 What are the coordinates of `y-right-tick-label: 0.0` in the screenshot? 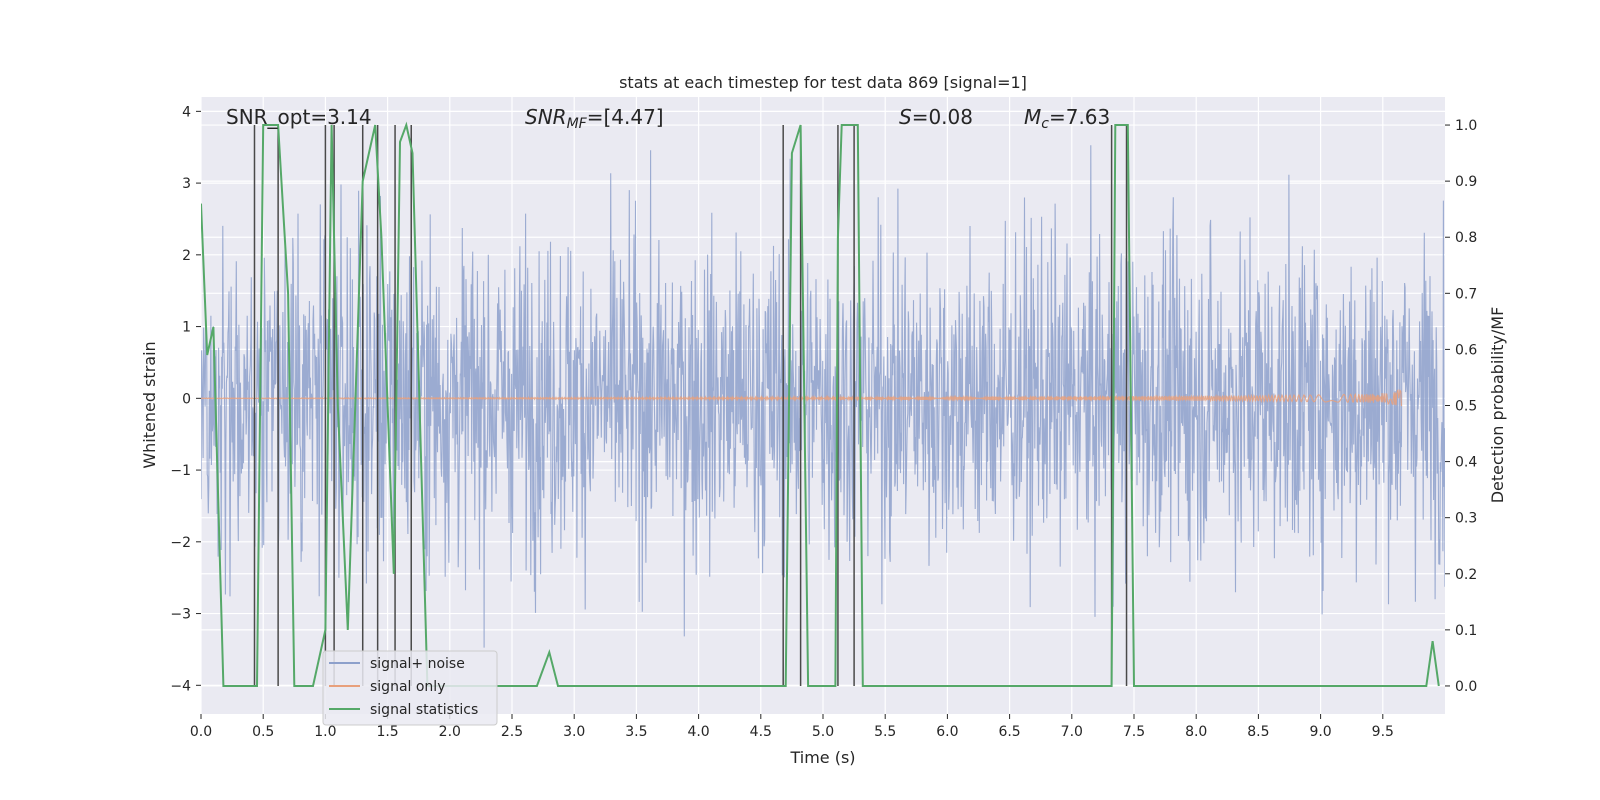 It's located at (1466, 687).